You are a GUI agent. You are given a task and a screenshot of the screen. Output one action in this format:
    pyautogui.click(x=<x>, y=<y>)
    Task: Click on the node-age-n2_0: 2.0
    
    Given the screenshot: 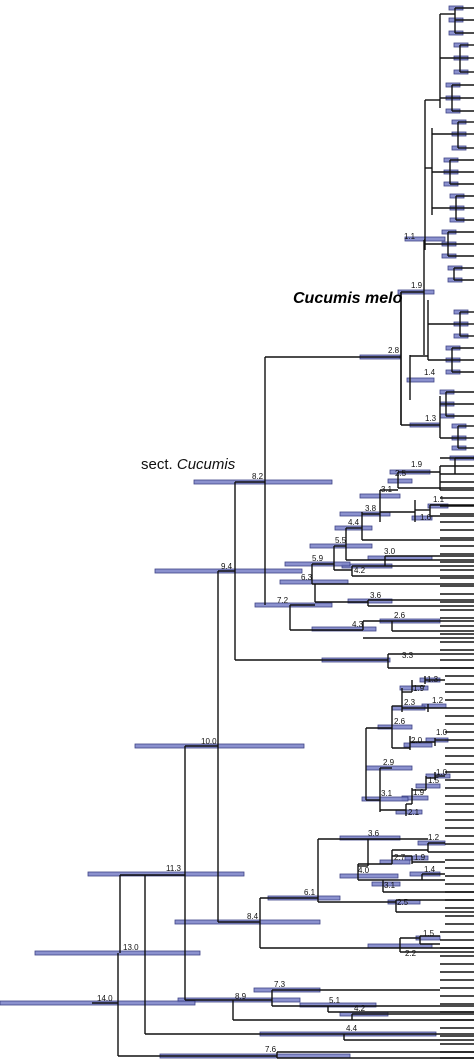 What is the action you would take?
    pyautogui.click(x=417, y=740)
    